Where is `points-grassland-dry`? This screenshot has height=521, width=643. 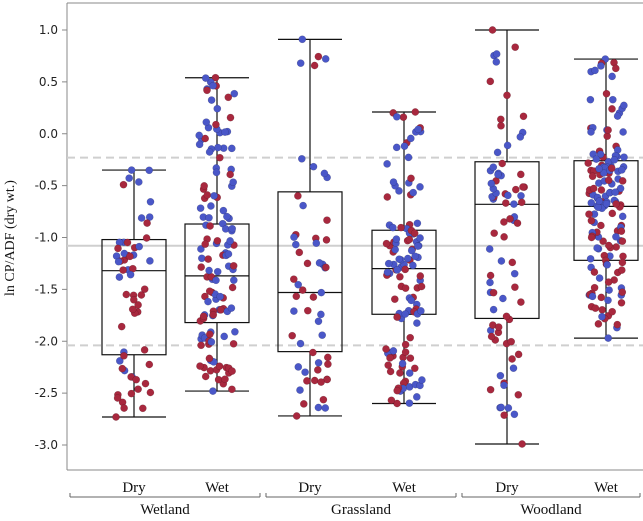
points-grassland-dry is located at coordinates (310, 227).